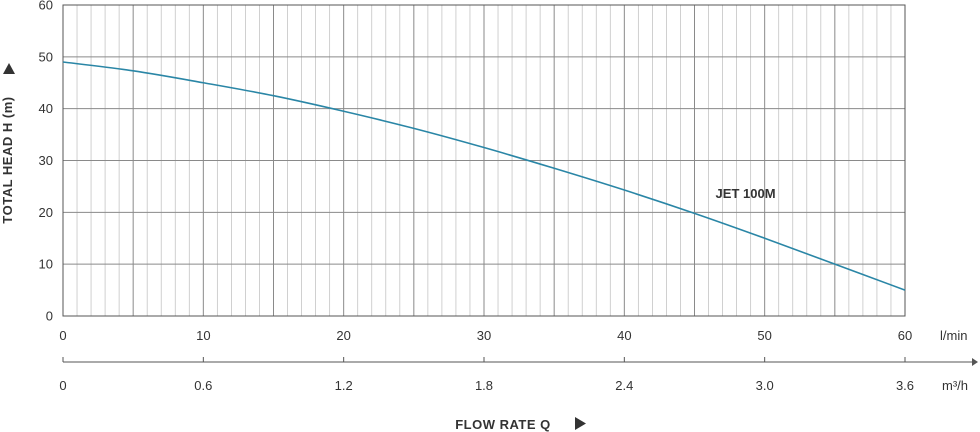 The width and height of the screenshot is (980, 432). What do you see at coordinates (905, 385) in the screenshot?
I see `x2-tick-label: 3.6` at bounding box center [905, 385].